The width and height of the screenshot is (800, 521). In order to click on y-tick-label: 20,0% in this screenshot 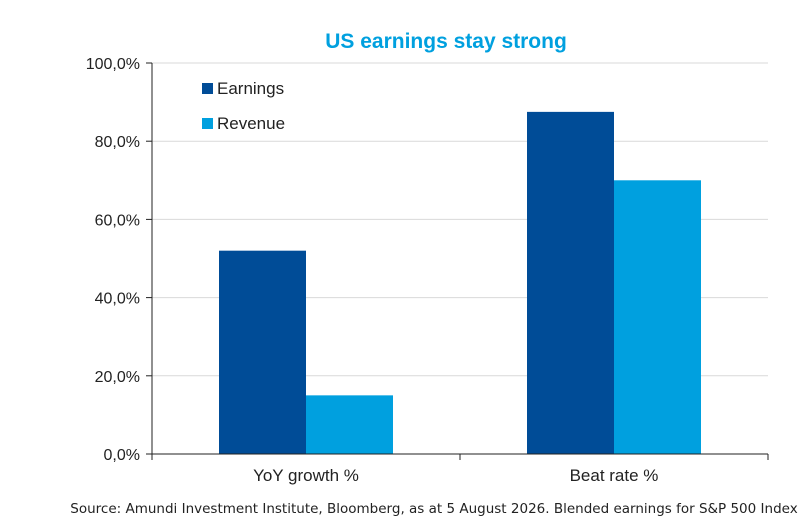, I will do `click(117, 377)`.